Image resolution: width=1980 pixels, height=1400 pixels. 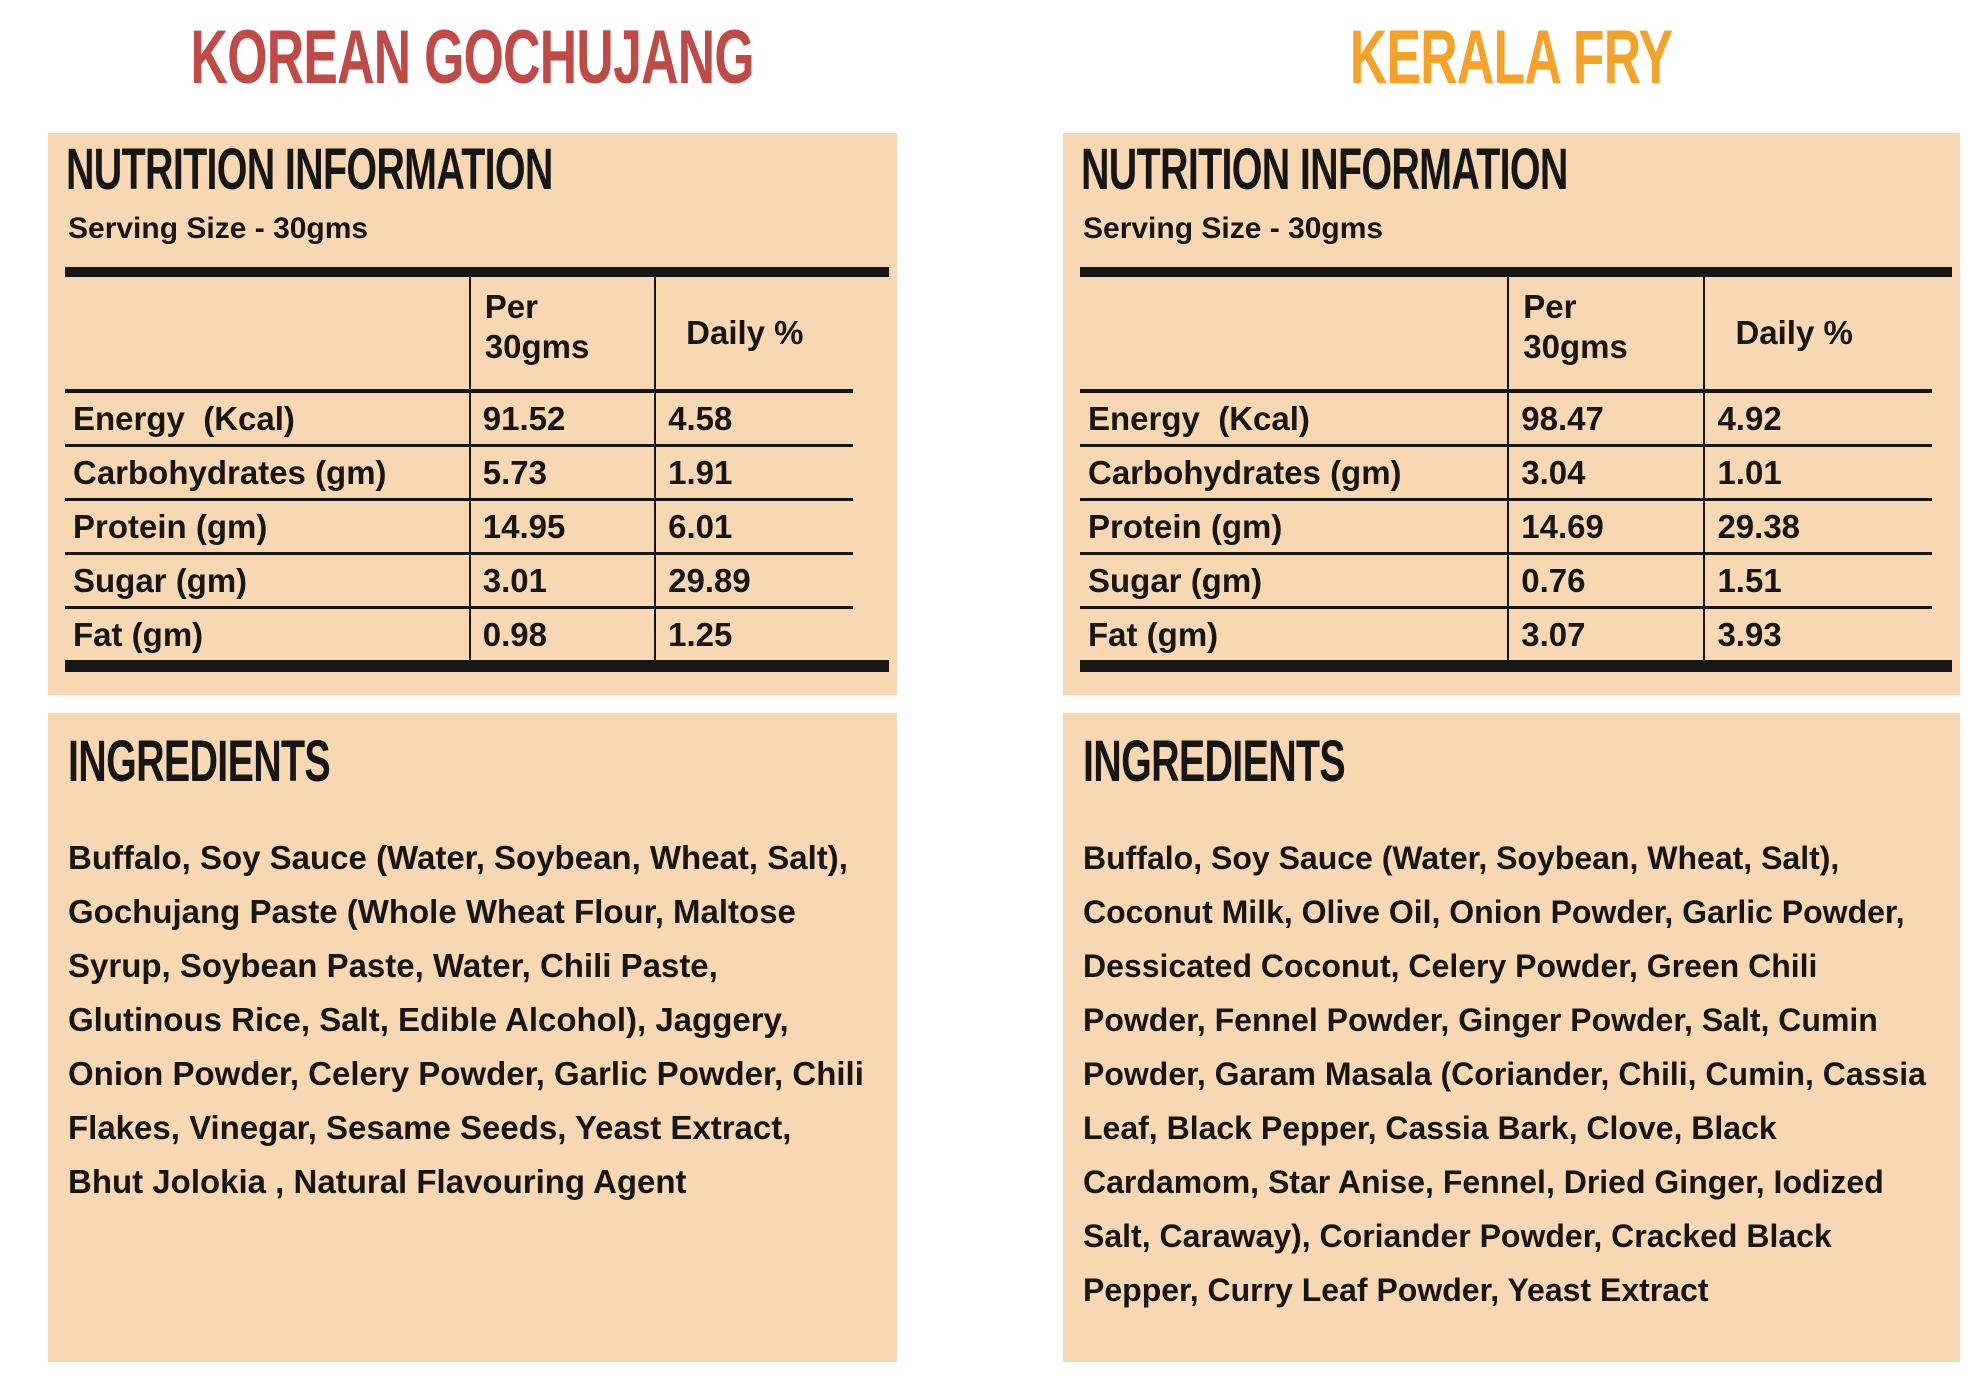 What do you see at coordinates (1827, 418) in the screenshot?
I see `row-daily-value: 4.92` at bounding box center [1827, 418].